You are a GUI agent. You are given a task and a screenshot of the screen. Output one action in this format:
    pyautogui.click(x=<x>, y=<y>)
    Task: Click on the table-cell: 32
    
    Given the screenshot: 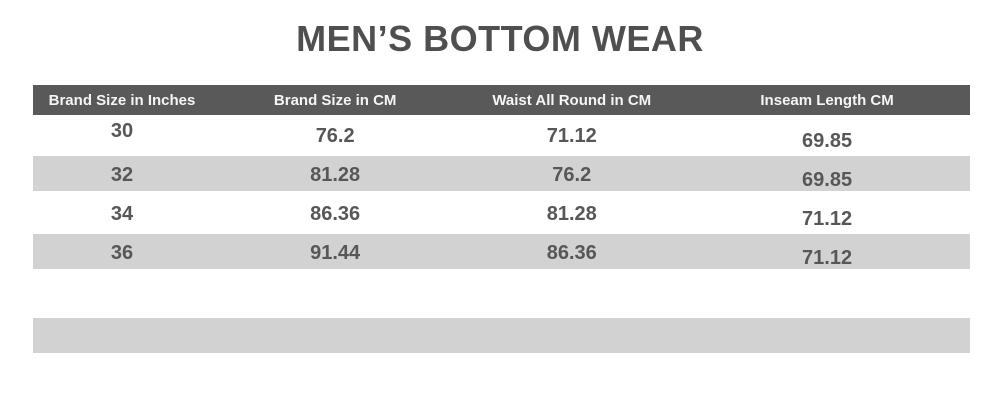 What is the action you would take?
    pyautogui.click(x=122, y=175)
    